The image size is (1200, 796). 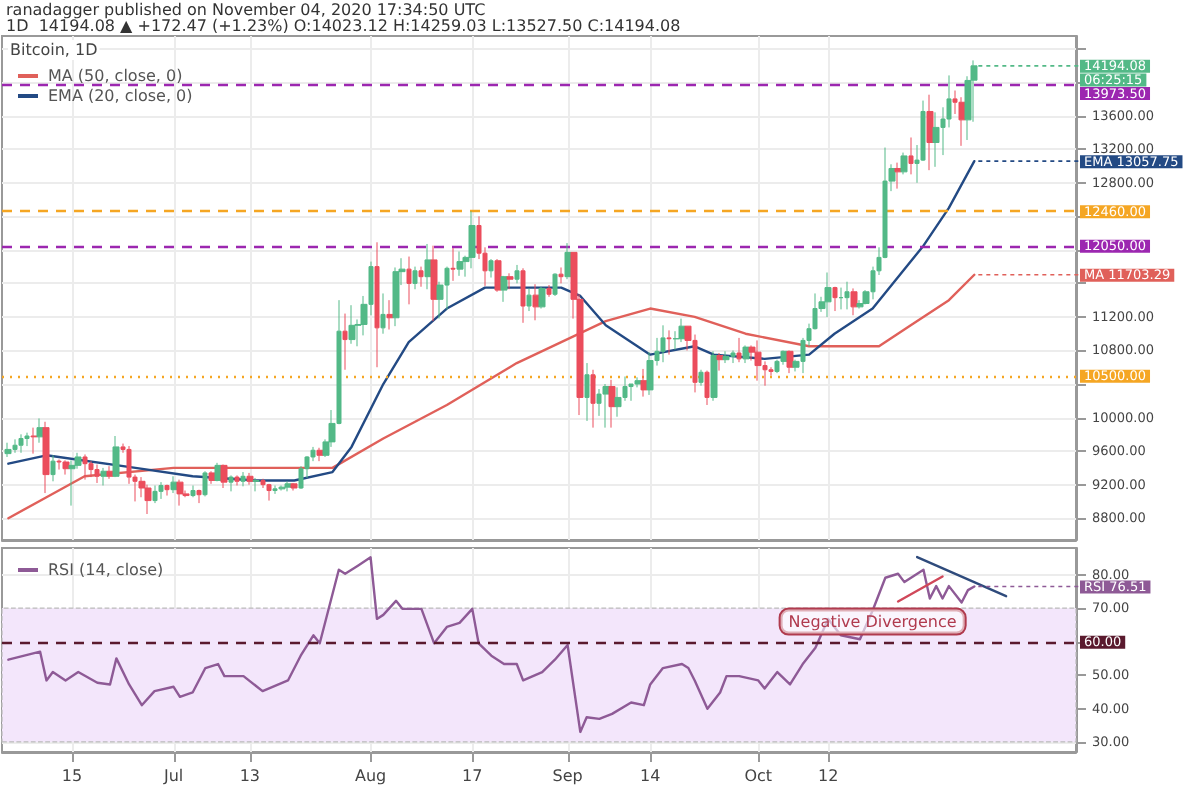 I want to click on x-tick-label: Sep, so click(x=567, y=776).